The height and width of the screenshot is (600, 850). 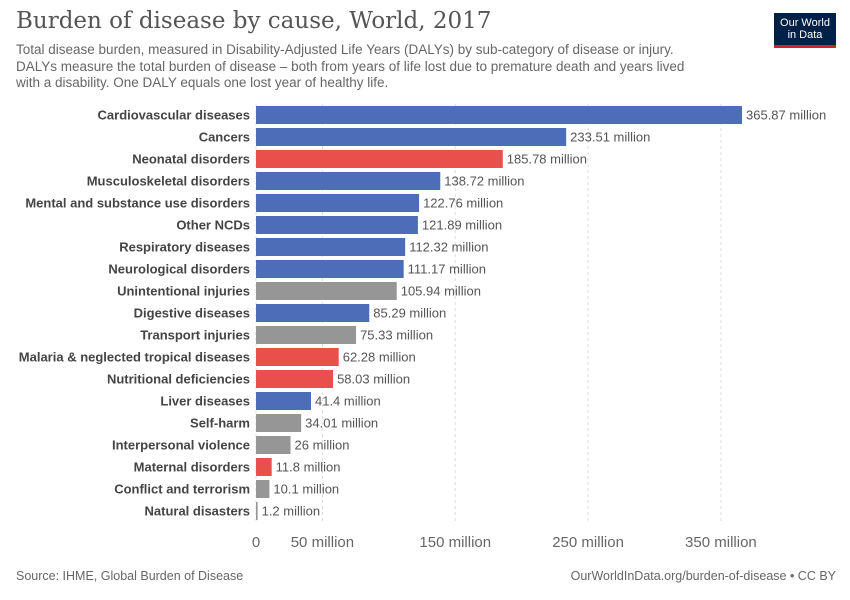 I want to click on category-label-maternal-disorders: Maternal disorders, so click(x=192, y=467).